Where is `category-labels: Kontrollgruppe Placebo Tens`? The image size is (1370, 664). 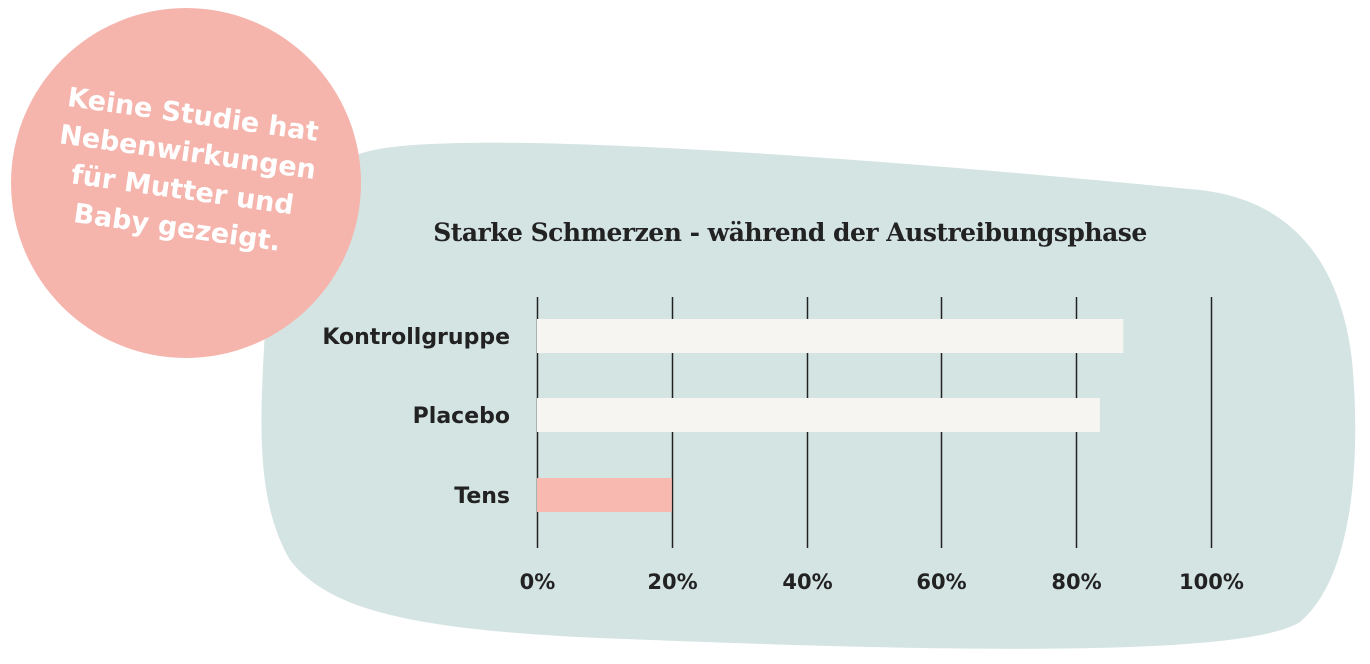 category-labels: Kontrollgruppe Placebo Tens is located at coordinates (416, 417).